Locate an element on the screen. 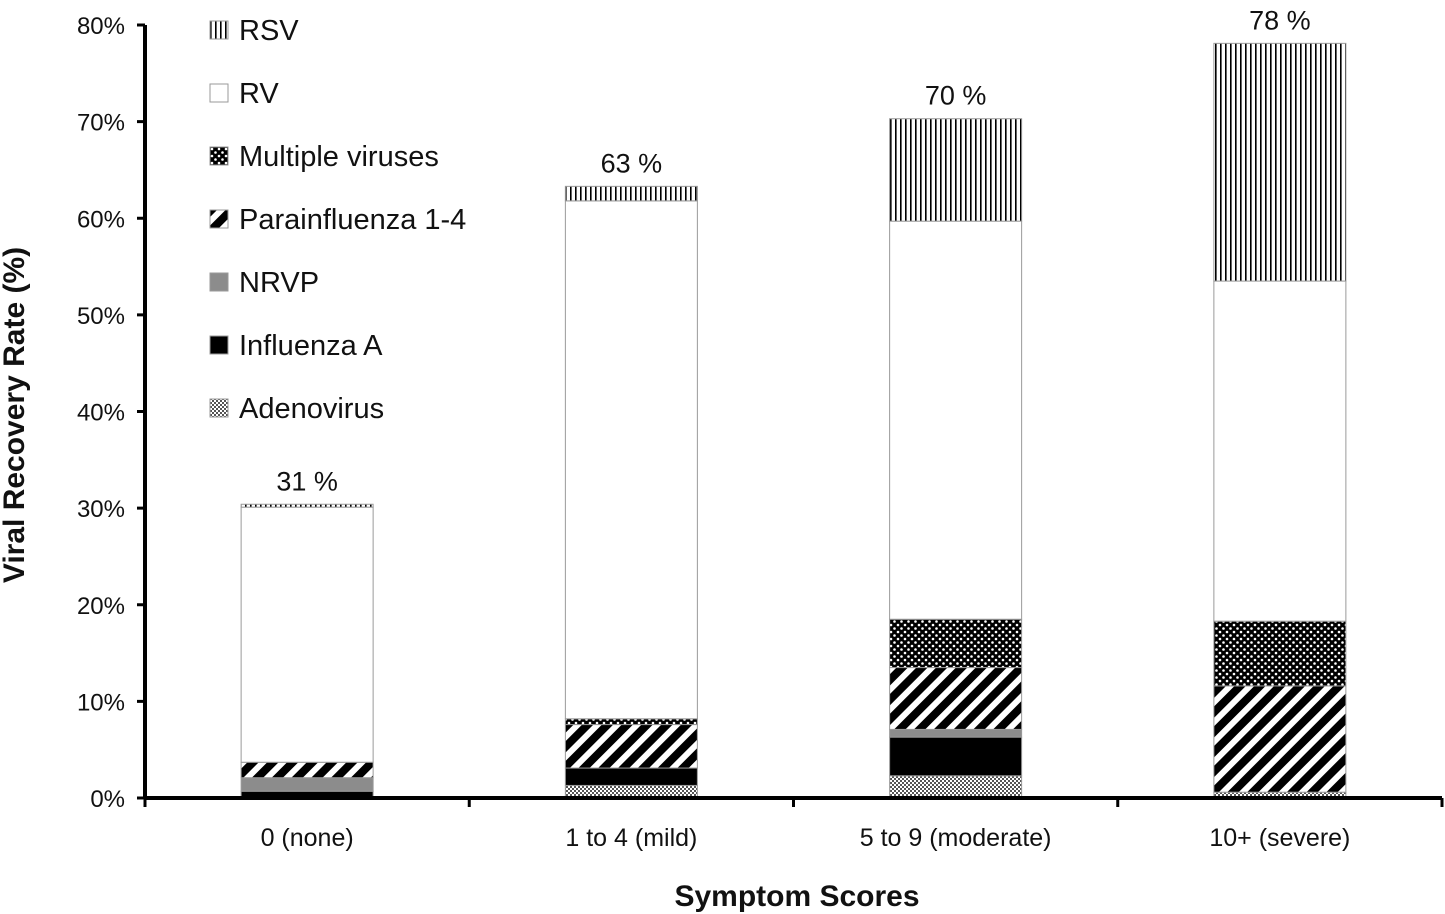 The image size is (1445, 914). y-tick-label: 70% is located at coordinates (101, 123).